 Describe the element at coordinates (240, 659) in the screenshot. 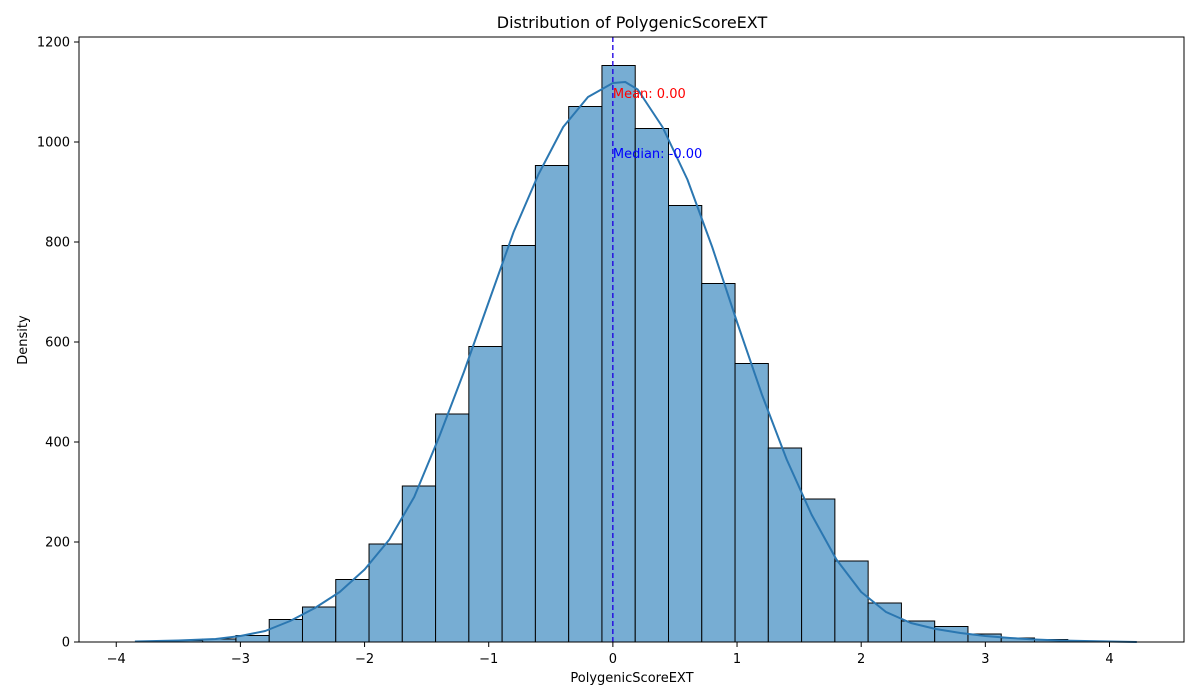

I see `x-tick-label: −3` at that location.